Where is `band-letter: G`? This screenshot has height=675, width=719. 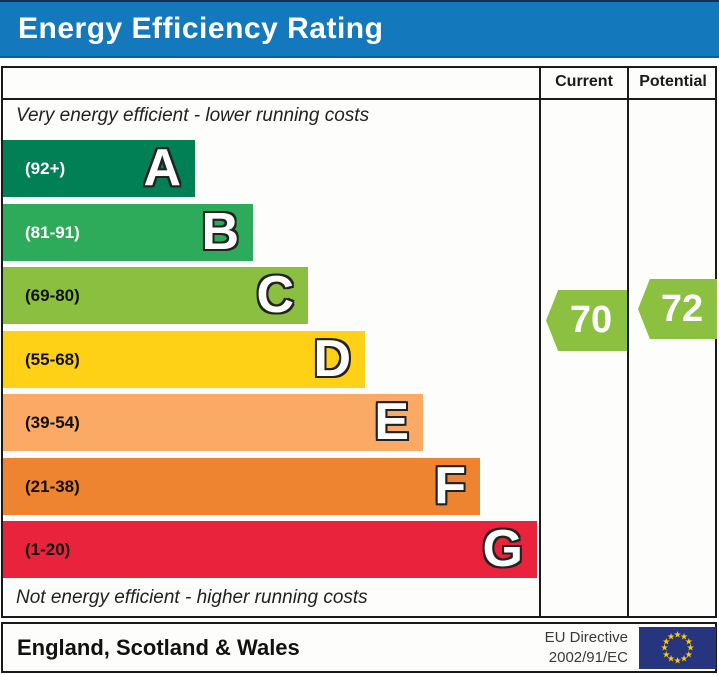 band-letter: G is located at coordinates (502, 549).